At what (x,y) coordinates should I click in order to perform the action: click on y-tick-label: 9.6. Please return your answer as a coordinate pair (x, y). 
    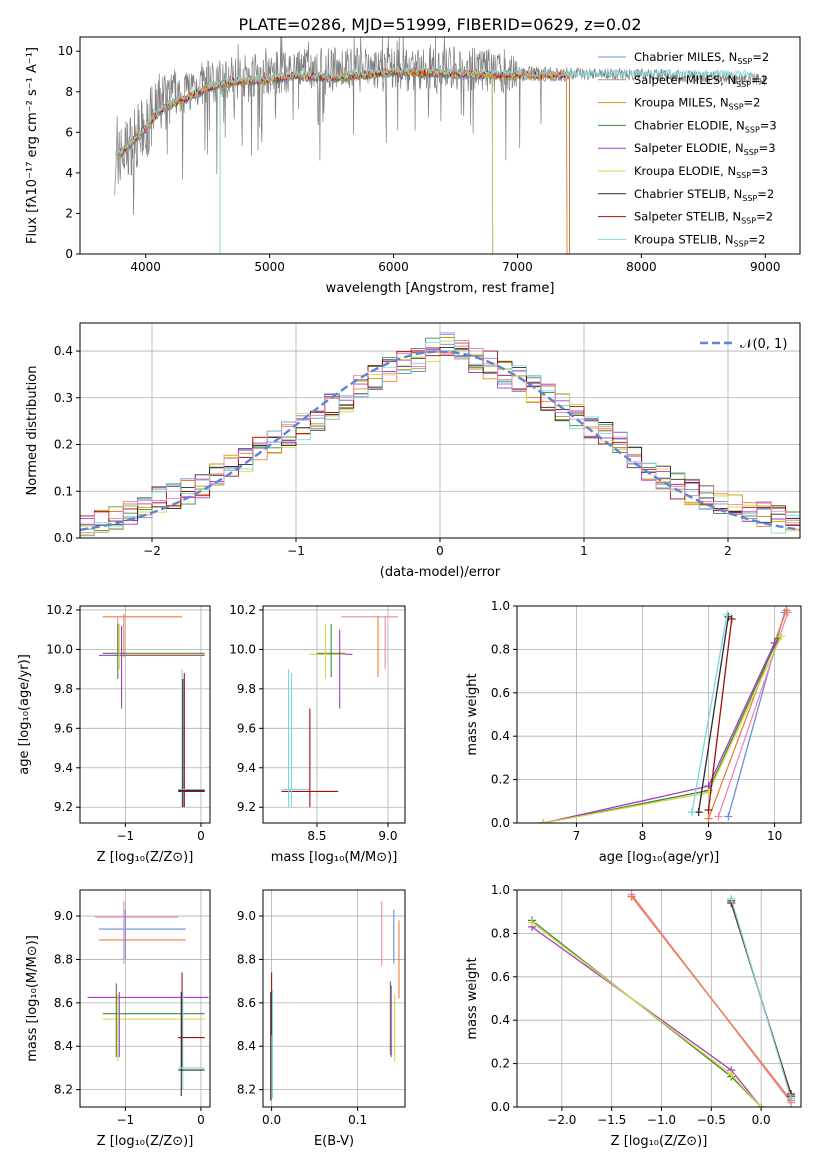
    Looking at the image, I should click on (246, 728).